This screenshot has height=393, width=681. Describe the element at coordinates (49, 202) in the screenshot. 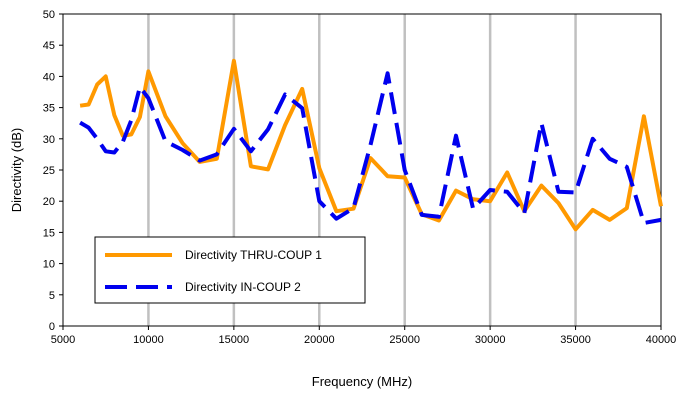

I see `y-tick-label: 20` at that location.